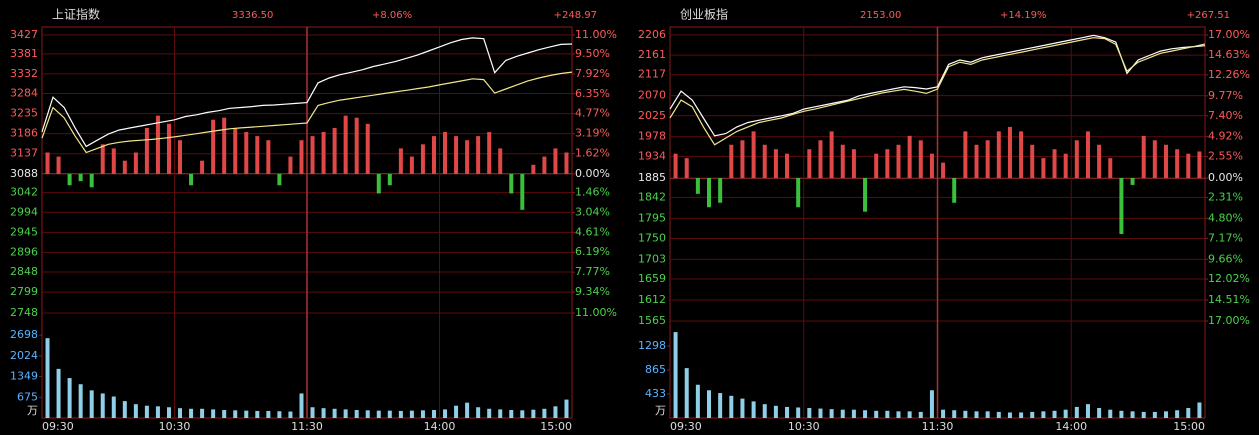 The image size is (1259, 435). Describe the element at coordinates (652, 177) in the screenshot. I see `price-tick-label: 1885` at that location.